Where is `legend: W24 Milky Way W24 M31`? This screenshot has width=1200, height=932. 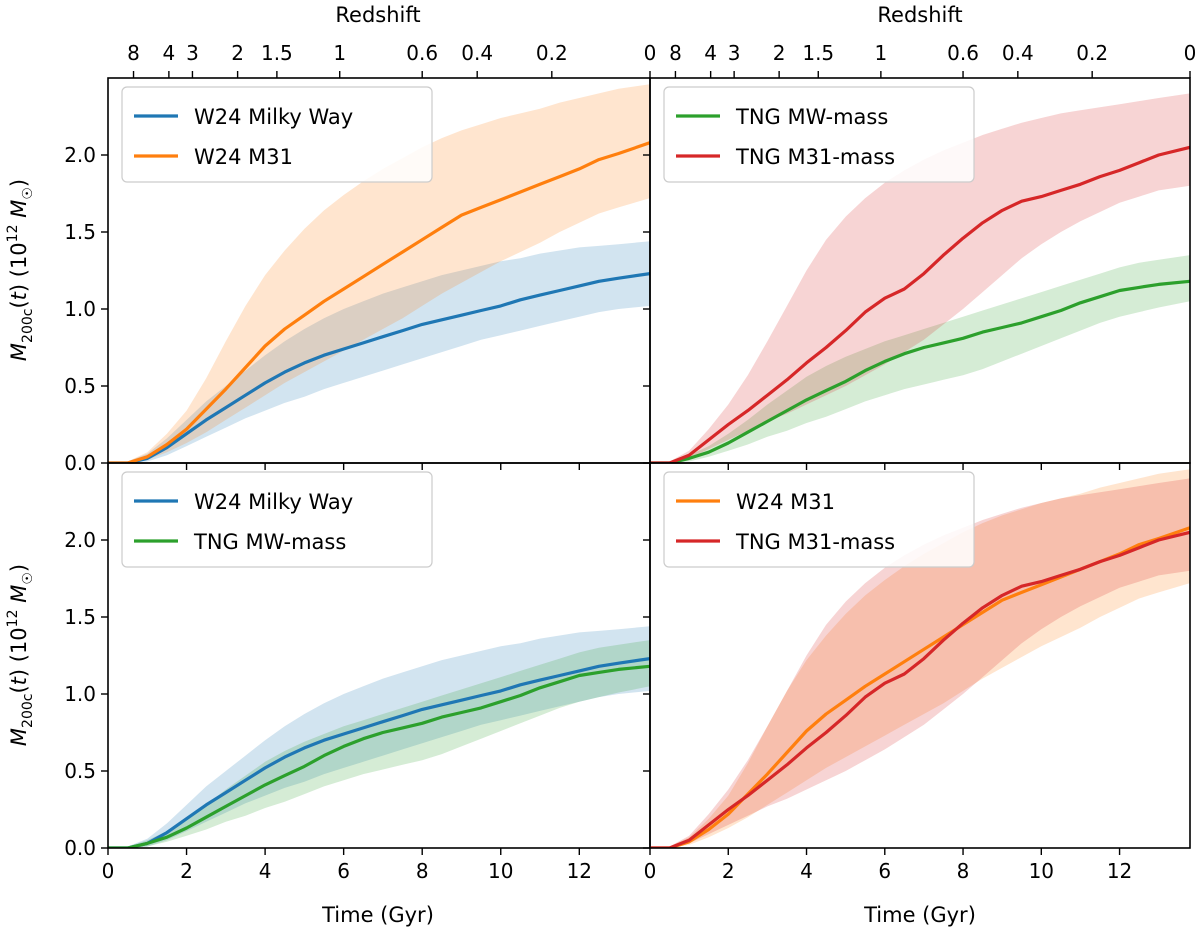 legend: W24 Milky Way W24 M31 is located at coordinates (277, 134).